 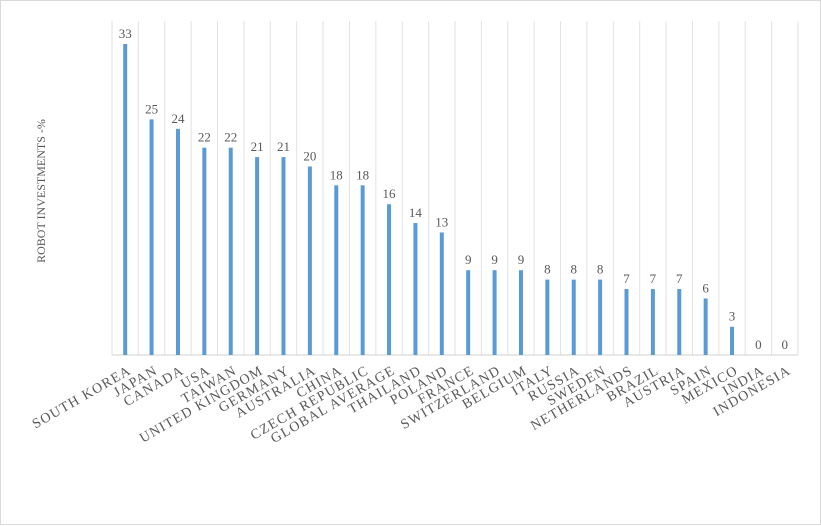 I want to click on value-label: 6, so click(x=705, y=287).